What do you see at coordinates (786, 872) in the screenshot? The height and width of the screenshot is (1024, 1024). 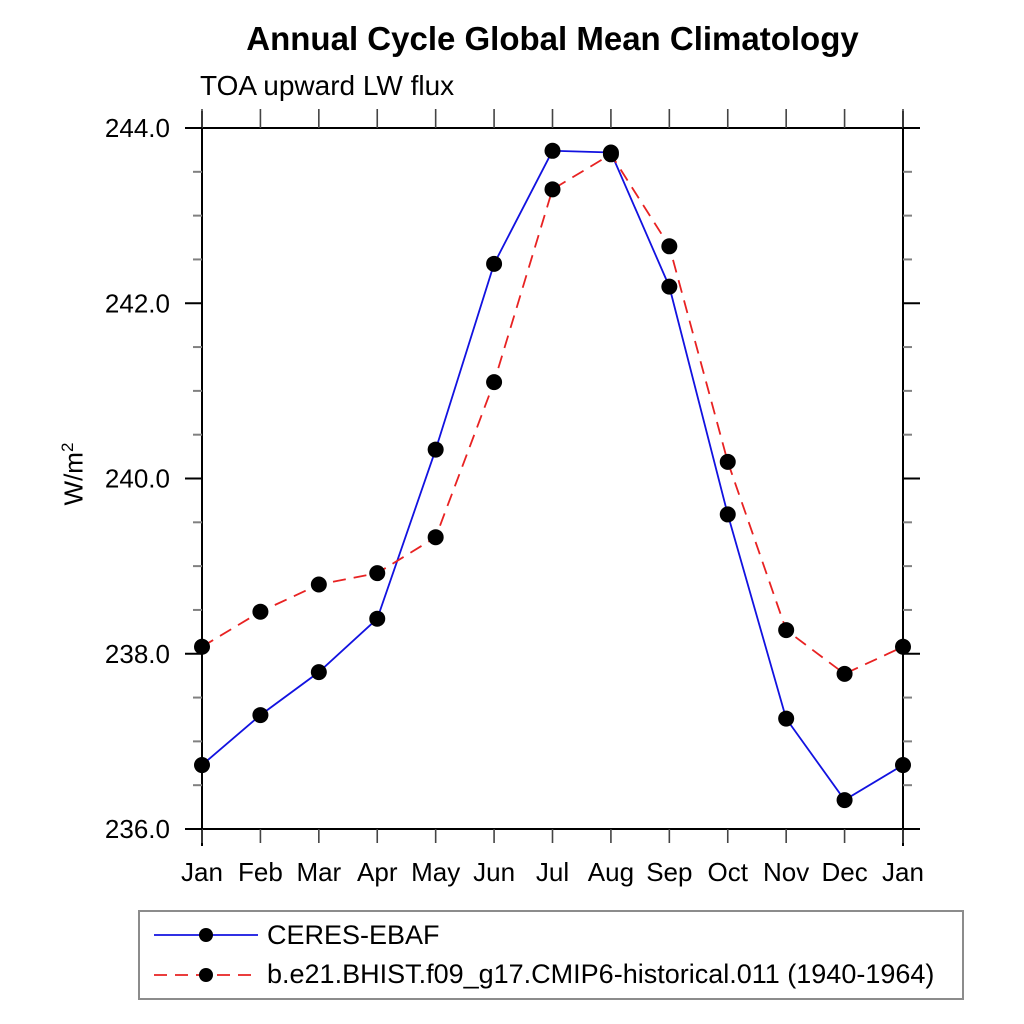 I see `x-tick-label: Nov` at bounding box center [786, 872].